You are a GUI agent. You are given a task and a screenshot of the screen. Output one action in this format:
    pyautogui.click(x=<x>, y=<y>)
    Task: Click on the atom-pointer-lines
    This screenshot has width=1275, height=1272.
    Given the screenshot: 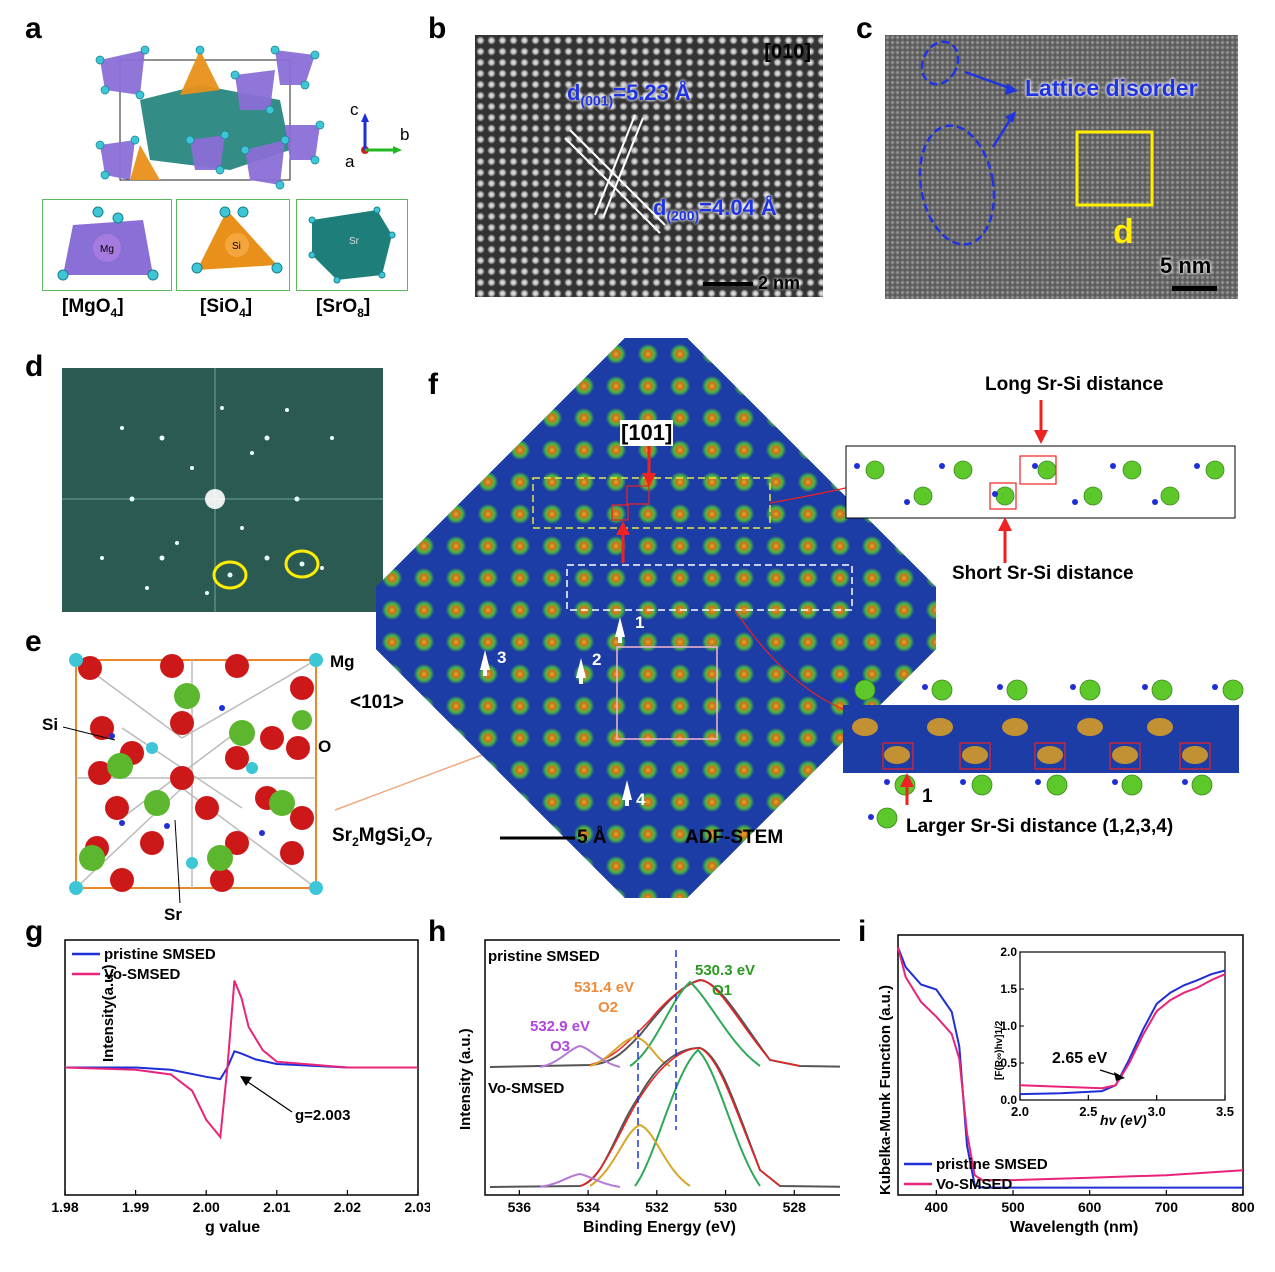 What is the action you would take?
    pyautogui.click(x=121, y=815)
    